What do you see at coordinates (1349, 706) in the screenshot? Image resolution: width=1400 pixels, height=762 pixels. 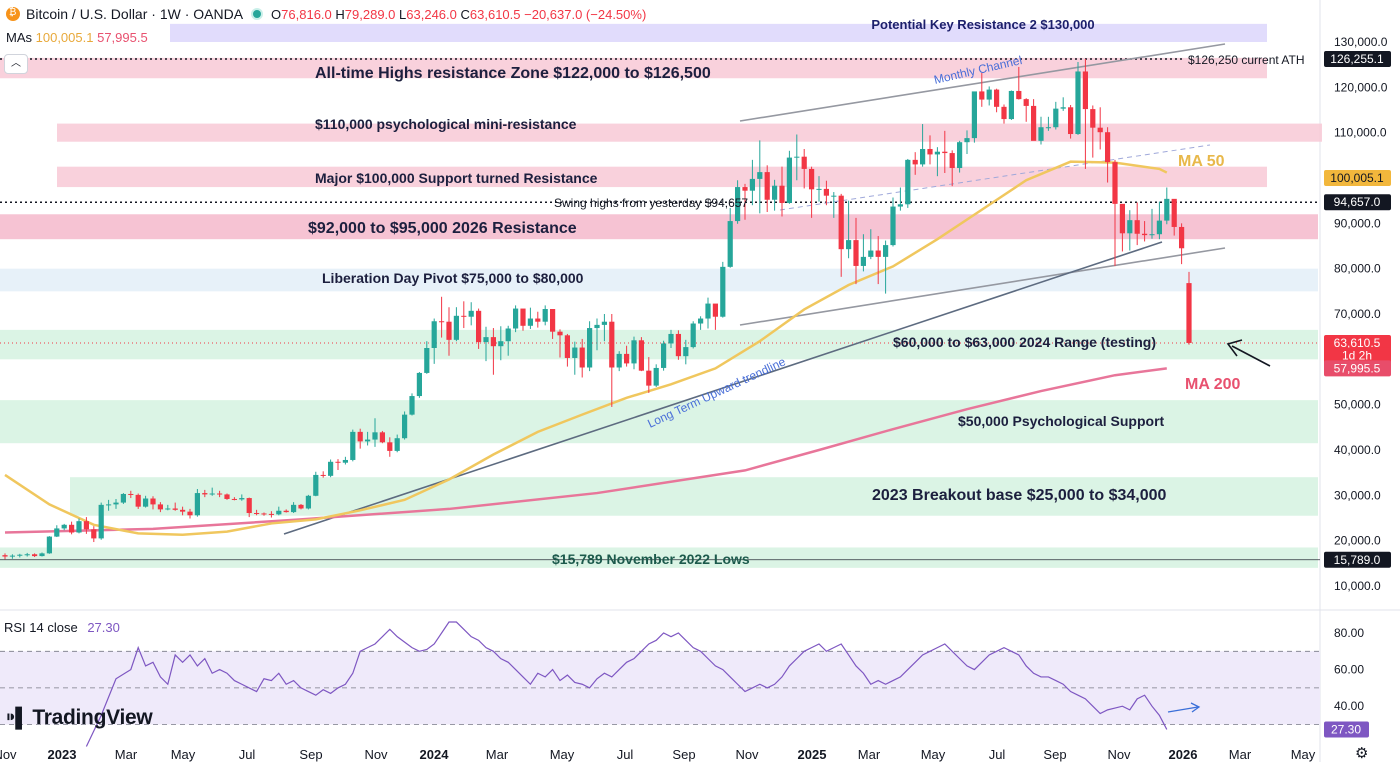 I see `rsi-axis-tick: 40.00` at bounding box center [1349, 706].